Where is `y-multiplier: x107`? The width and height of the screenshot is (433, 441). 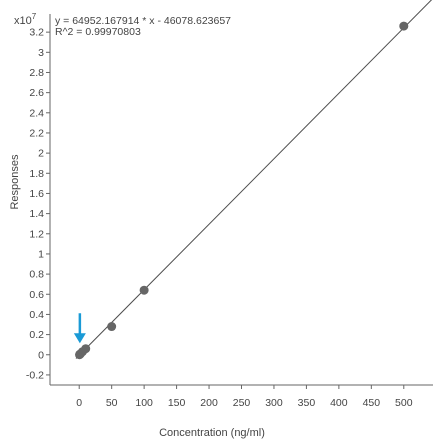 y-multiplier: x107 is located at coordinates (25, 19).